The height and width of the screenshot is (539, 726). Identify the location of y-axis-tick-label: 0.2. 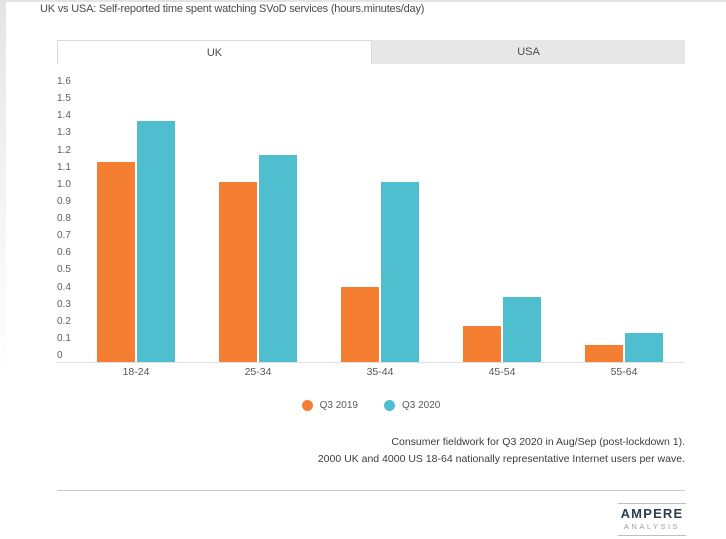
(64, 321).